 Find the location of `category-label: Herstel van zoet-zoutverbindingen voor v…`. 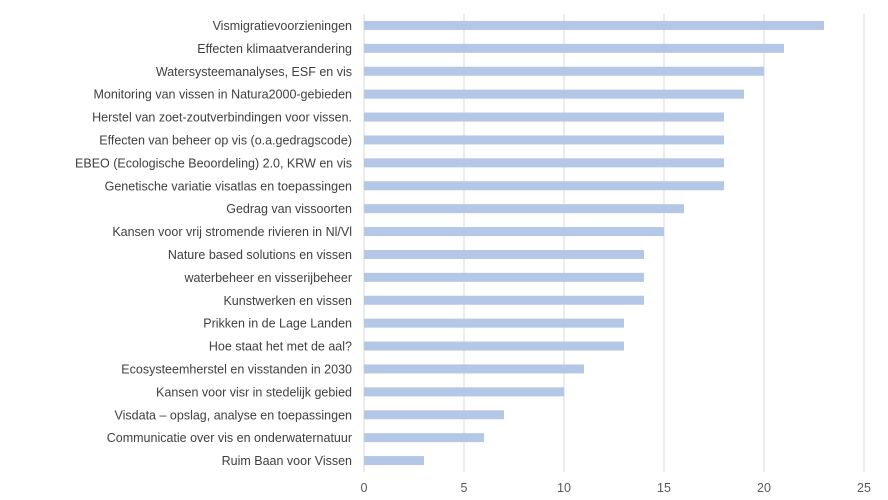

category-label: Herstel van zoet-zoutverbindingen voor v… is located at coordinates (222, 118).